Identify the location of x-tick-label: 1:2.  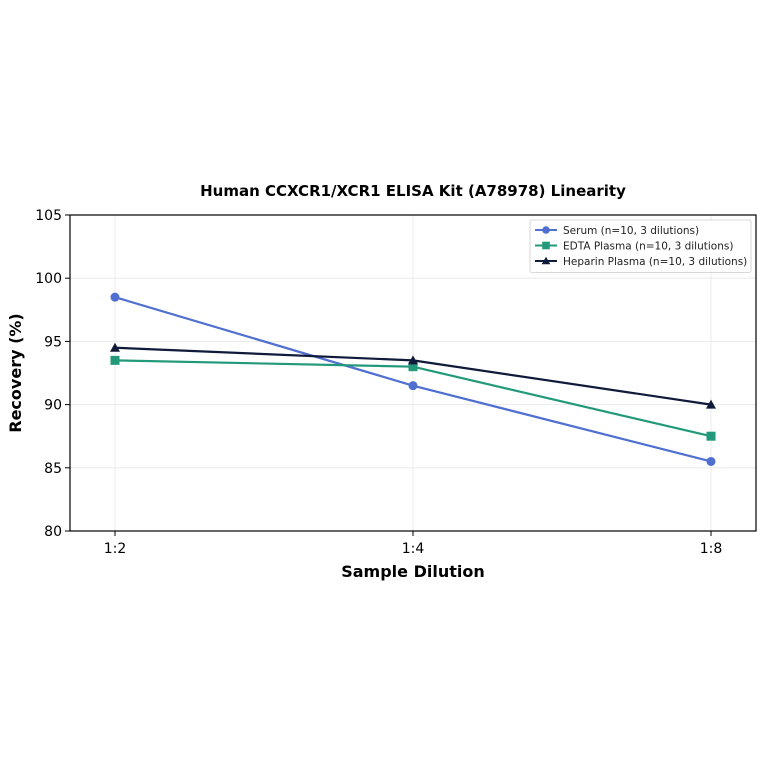
(115, 549).